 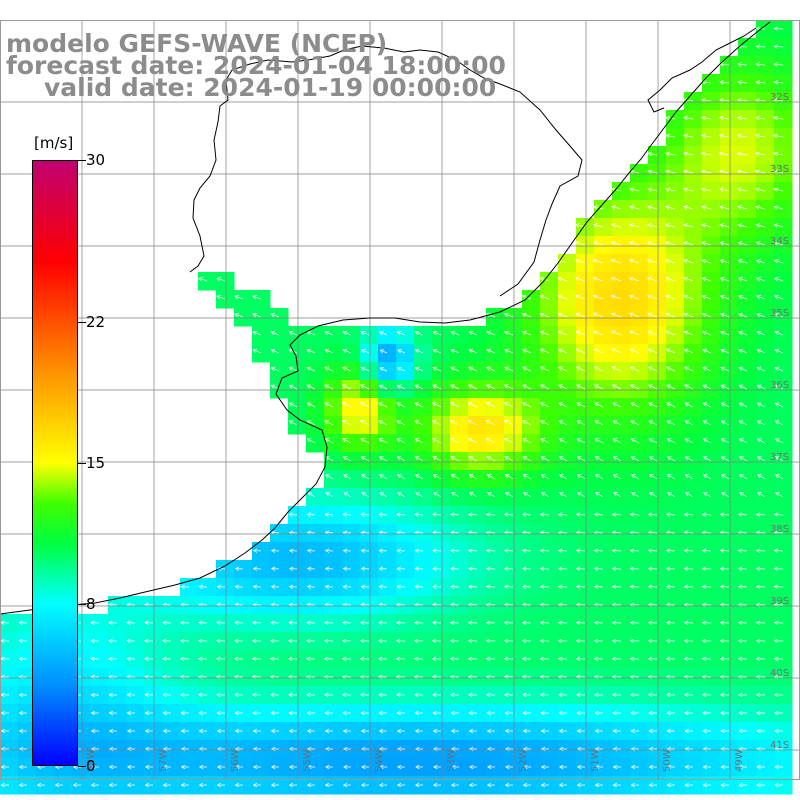 I want to click on latitude-label: 41S, so click(x=779, y=745).